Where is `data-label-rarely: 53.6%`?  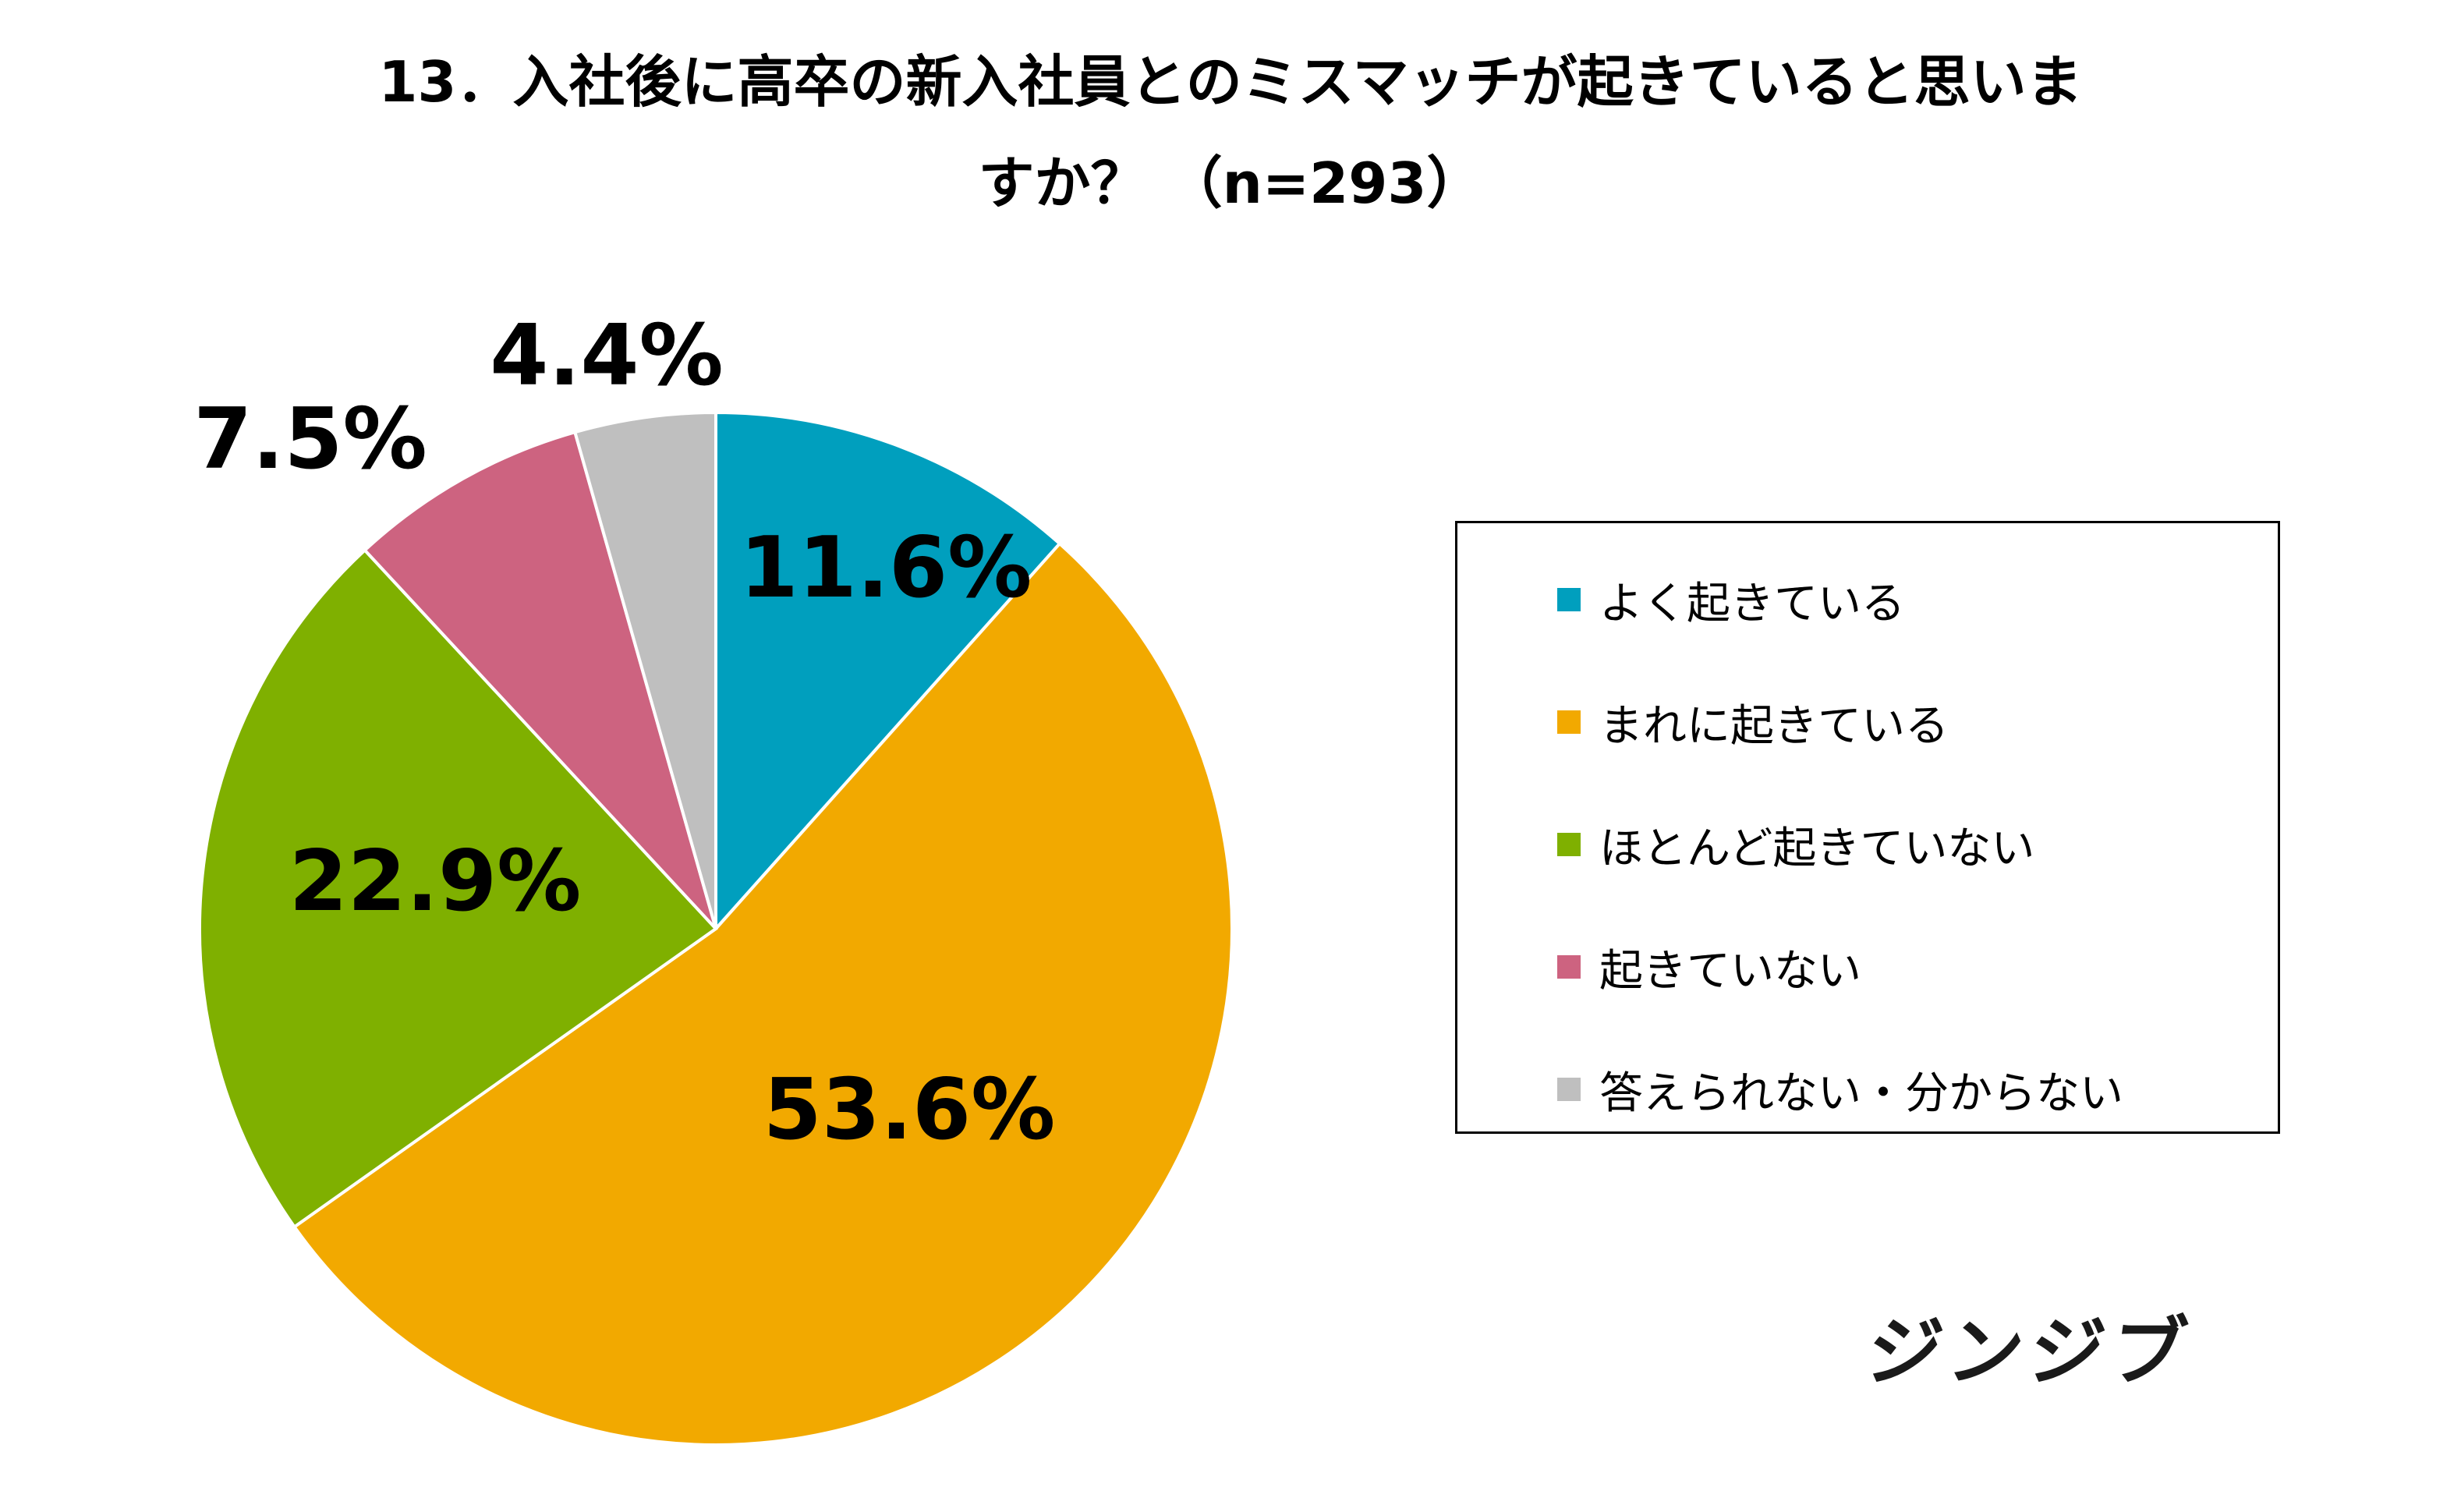 data-label-rarely: 53.6% is located at coordinates (909, 1110).